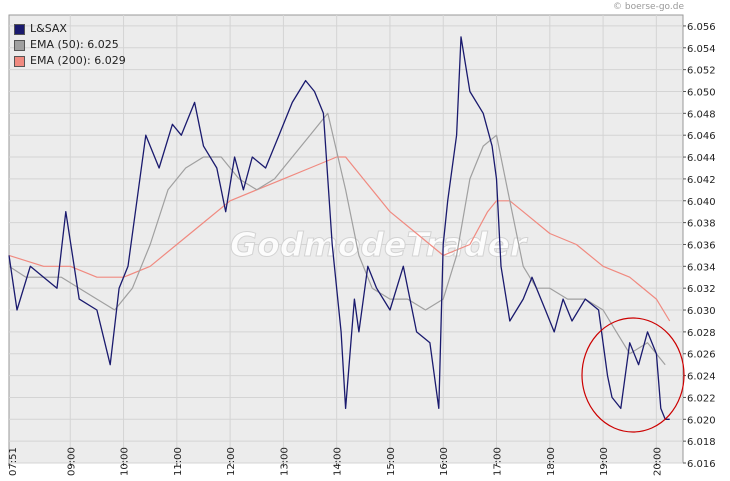 The height and width of the screenshot is (481, 730). Describe the element at coordinates (379, 244) in the screenshot. I see `watermark: GodmodeTrader` at that location.